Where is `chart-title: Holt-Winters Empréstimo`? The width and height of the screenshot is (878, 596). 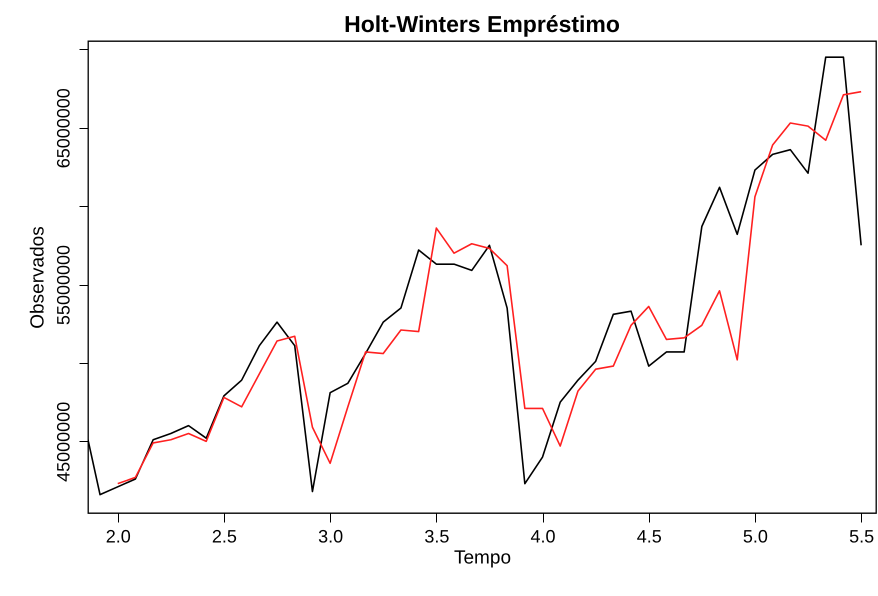 chart-title: Holt-Winters Empréstimo is located at coordinates (482, 24).